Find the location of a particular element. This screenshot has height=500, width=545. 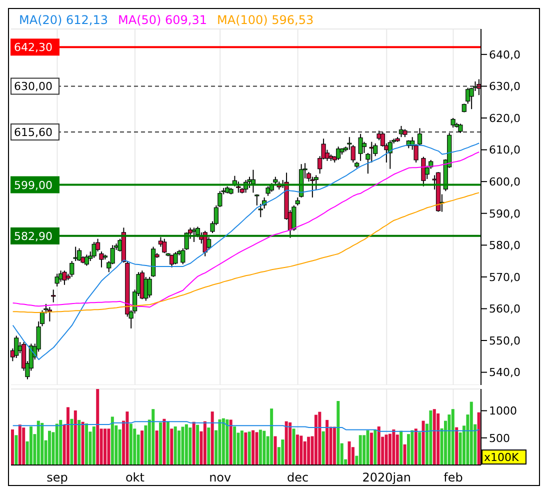

x-tick-label: nov is located at coordinates (220, 477).